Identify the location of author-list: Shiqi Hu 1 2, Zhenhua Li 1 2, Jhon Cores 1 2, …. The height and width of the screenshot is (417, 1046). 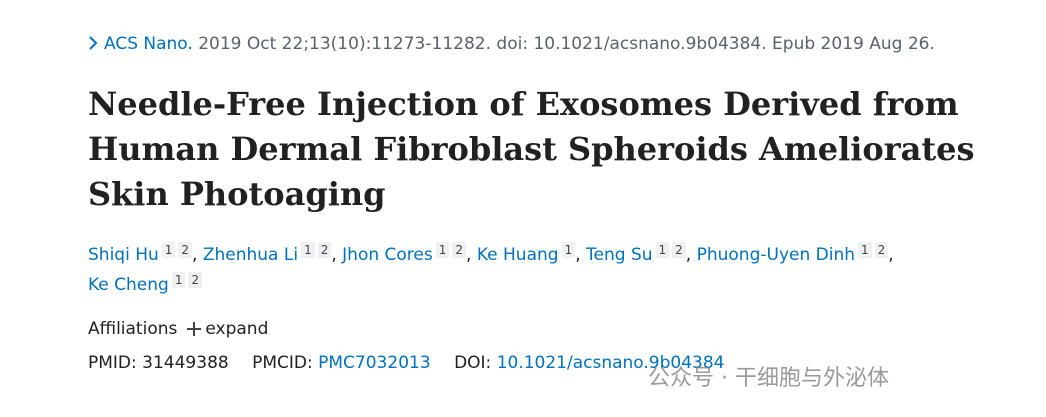
(538, 270).